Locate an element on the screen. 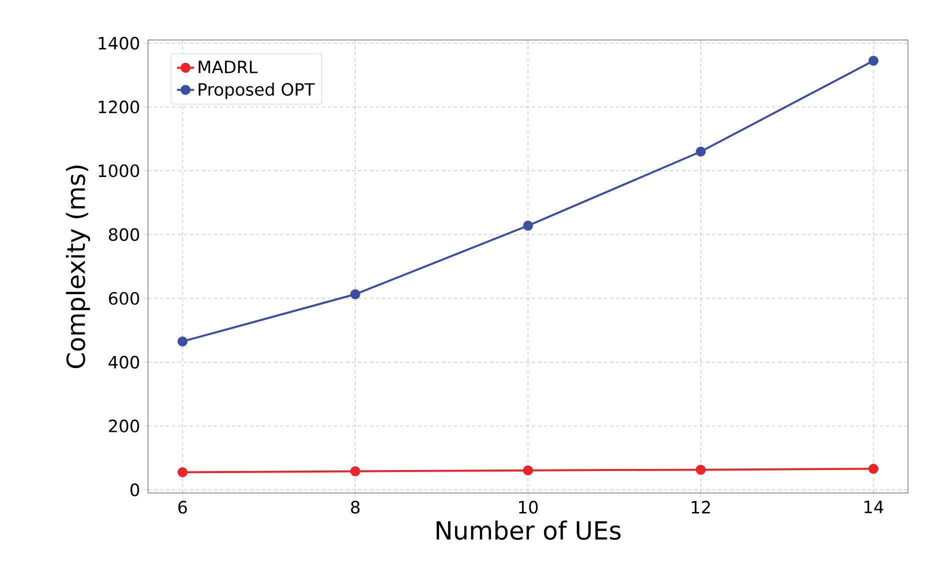 This screenshot has height=585, width=934. x-tick-label: 14 is located at coordinates (874, 507).